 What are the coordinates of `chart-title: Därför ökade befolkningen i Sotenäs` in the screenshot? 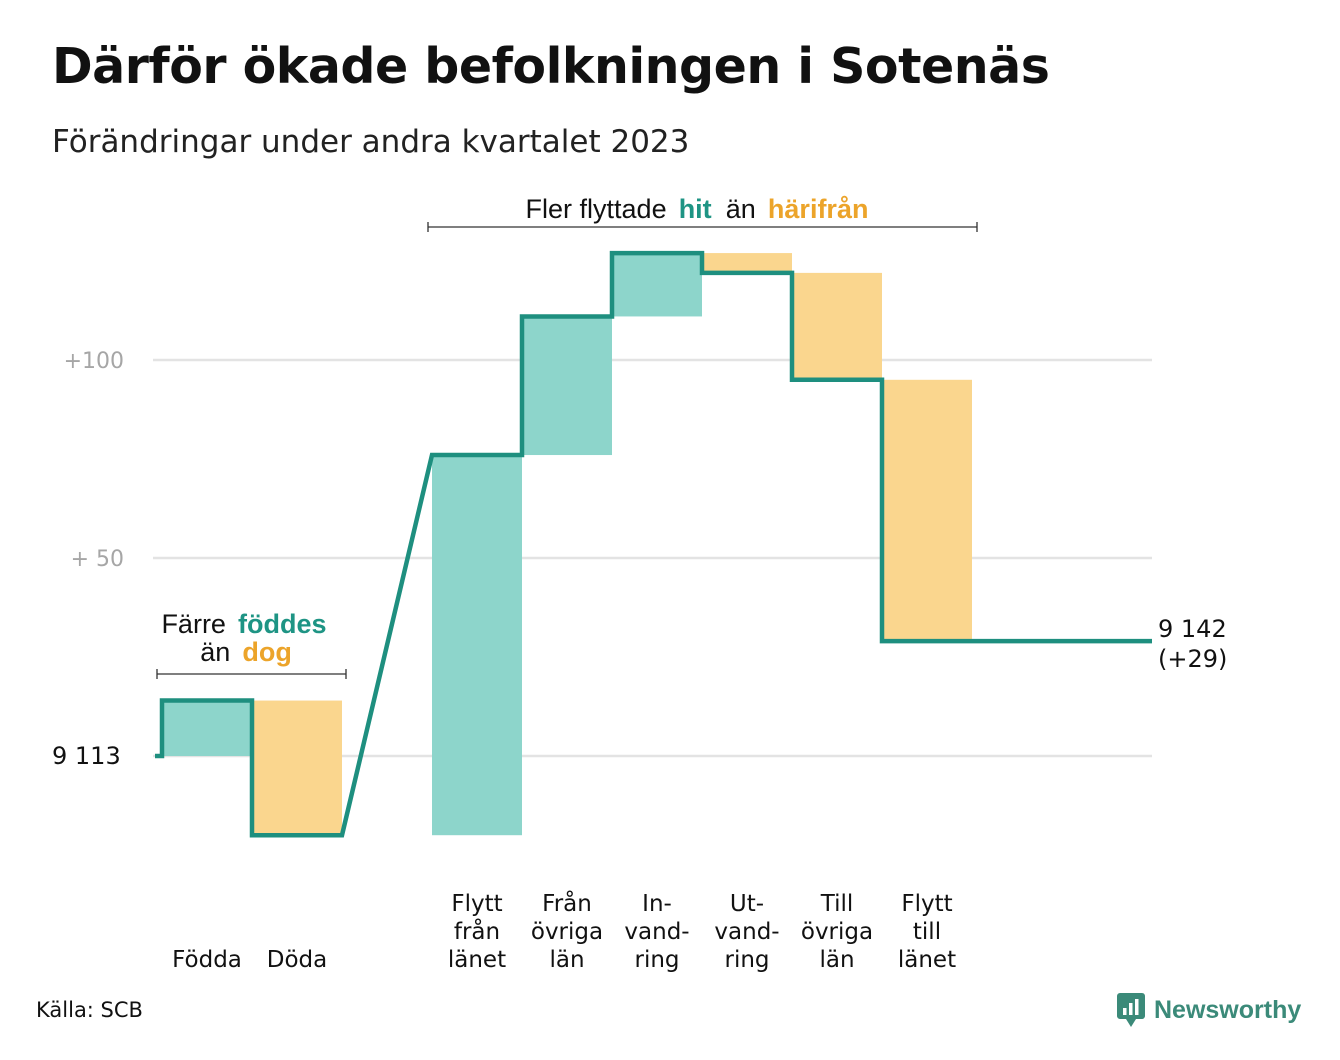 It's located at (551, 66).